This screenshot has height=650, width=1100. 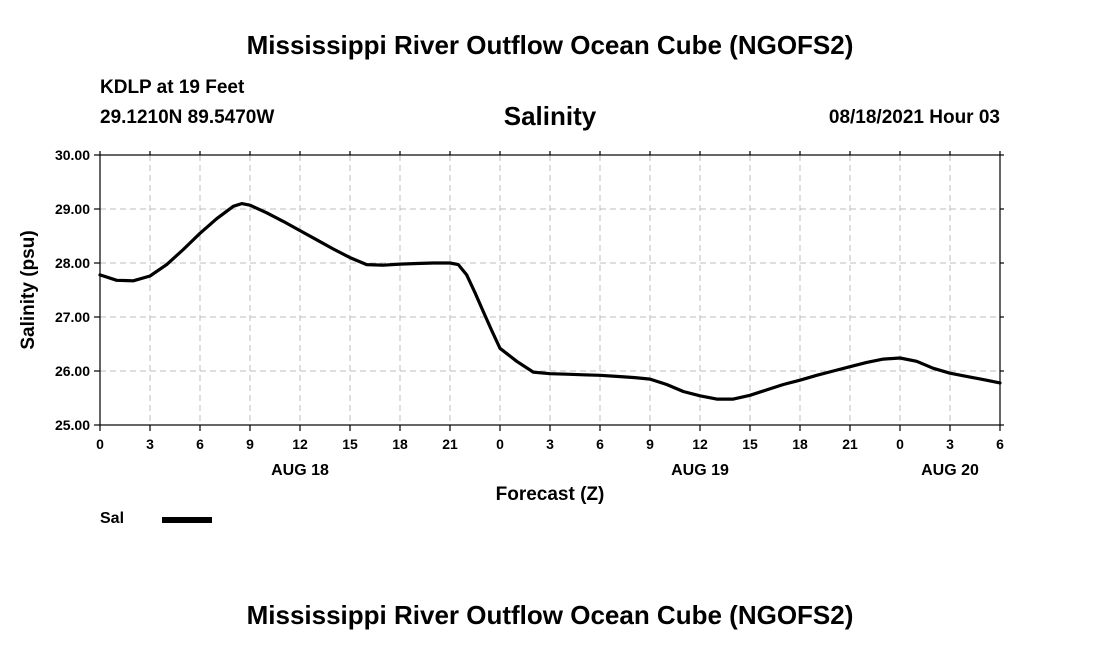 What do you see at coordinates (187, 520) in the screenshot?
I see `legend-swatch` at bounding box center [187, 520].